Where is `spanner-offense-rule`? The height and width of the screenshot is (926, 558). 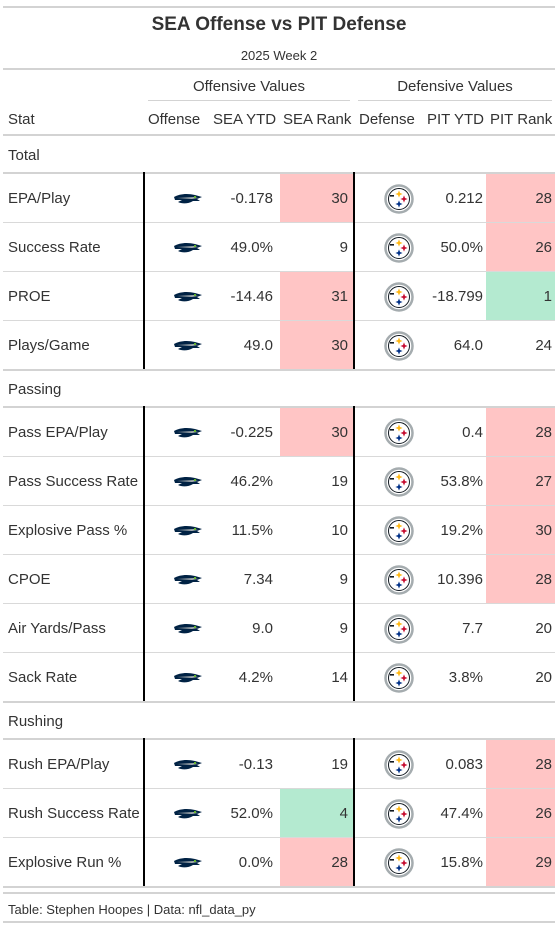
spanner-offense-rule is located at coordinates (249, 100).